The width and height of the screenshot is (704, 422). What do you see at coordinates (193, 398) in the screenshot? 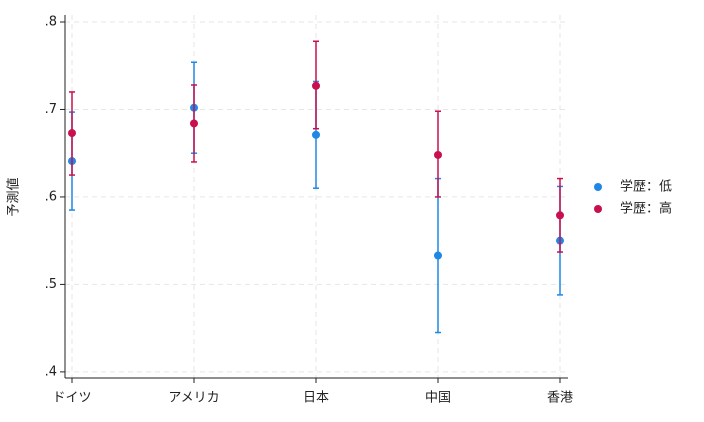
I see `x-tick-label: アメリカ` at bounding box center [193, 398].